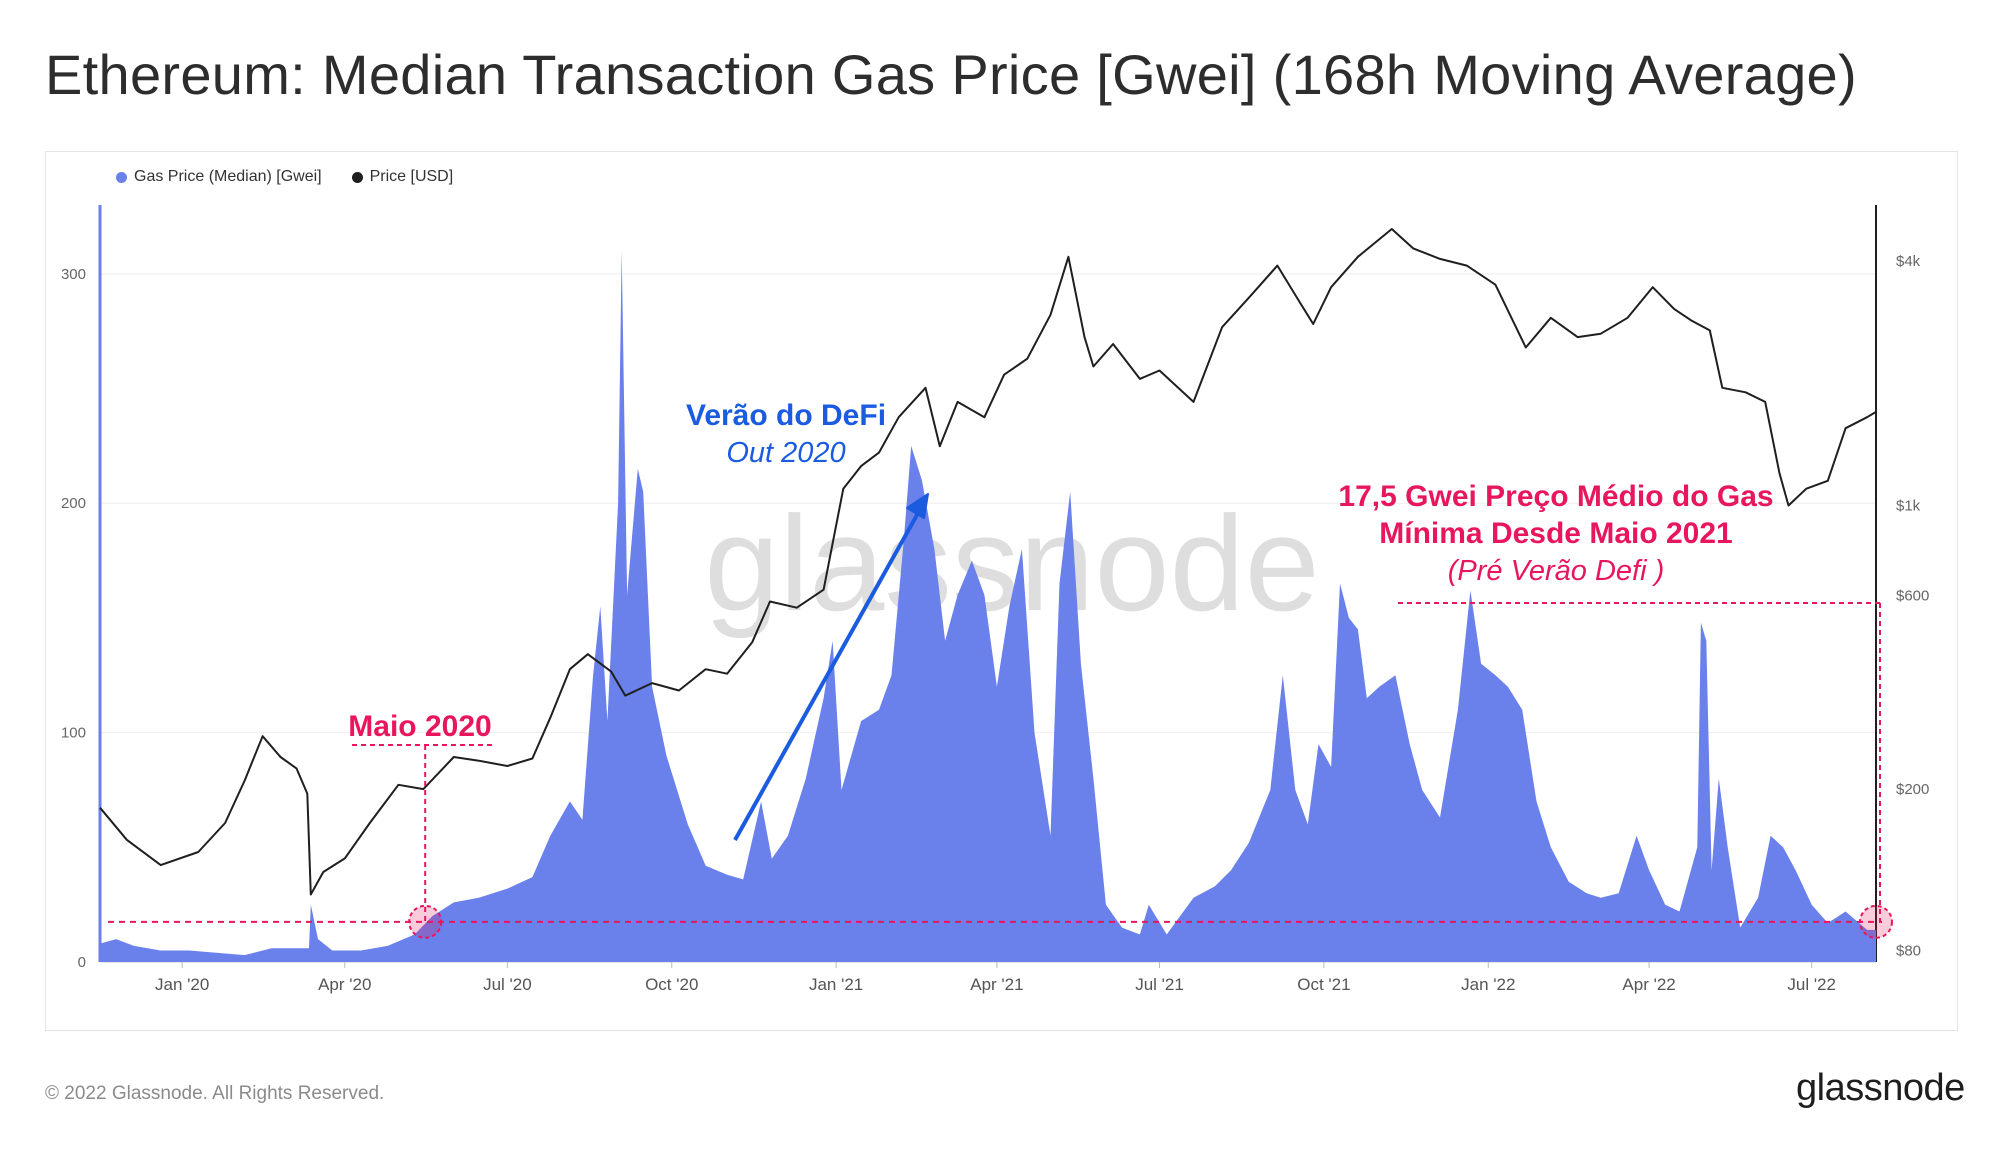 The height and width of the screenshot is (1152, 2000). Describe the element at coordinates (344, 984) in the screenshot. I see `x-tick-label-1: Apr '20` at that location.